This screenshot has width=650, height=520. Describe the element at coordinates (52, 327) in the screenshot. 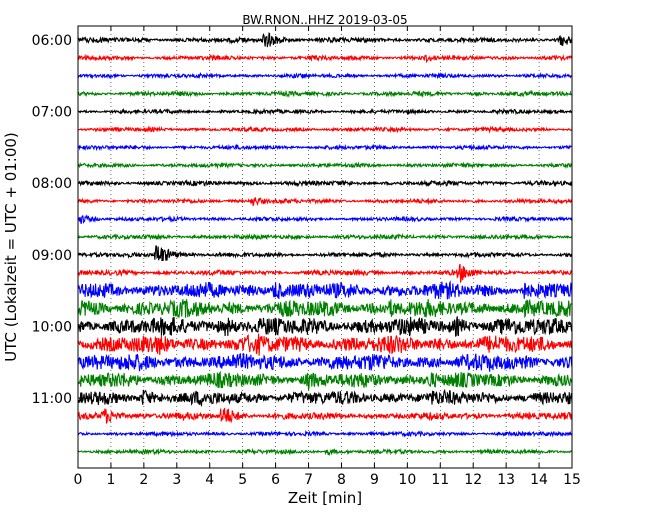

I see `y-tick-label: 10:00` at that location.